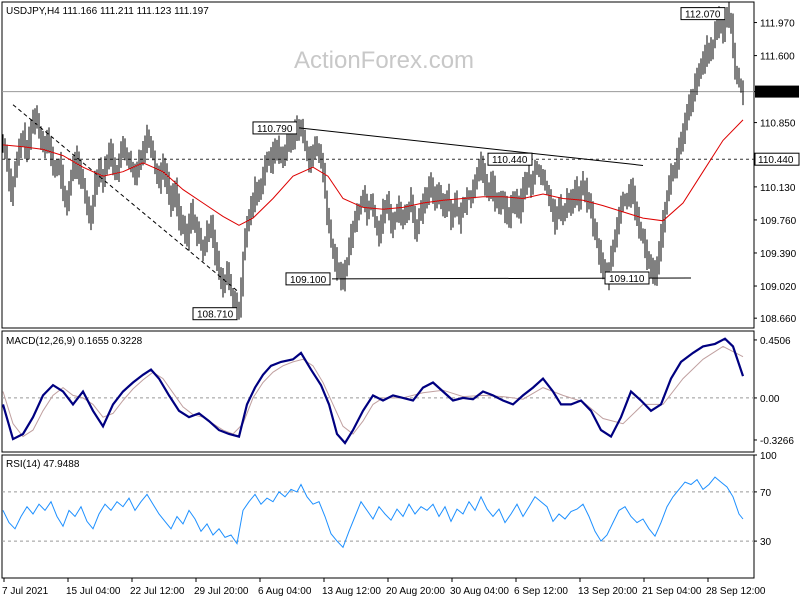  Describe the element at coordinates (778, 319) in the screenshot. I see `price-tick-label: 108.660` at that location.